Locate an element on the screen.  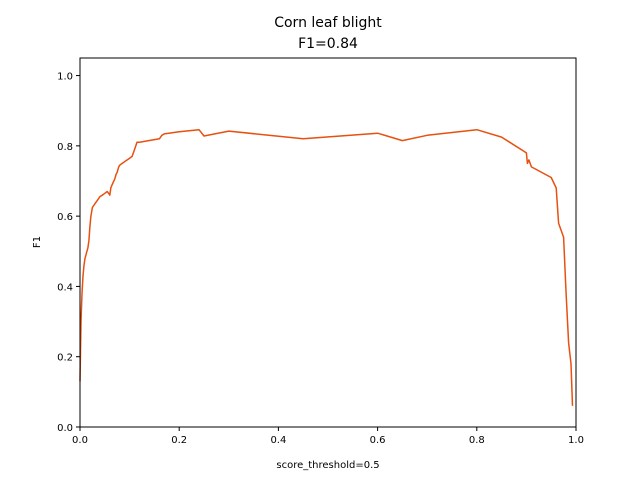
y-axis: 0.0 0.2 0.4 0.6 0.8 1.0 is located at coordinates (68, 253).